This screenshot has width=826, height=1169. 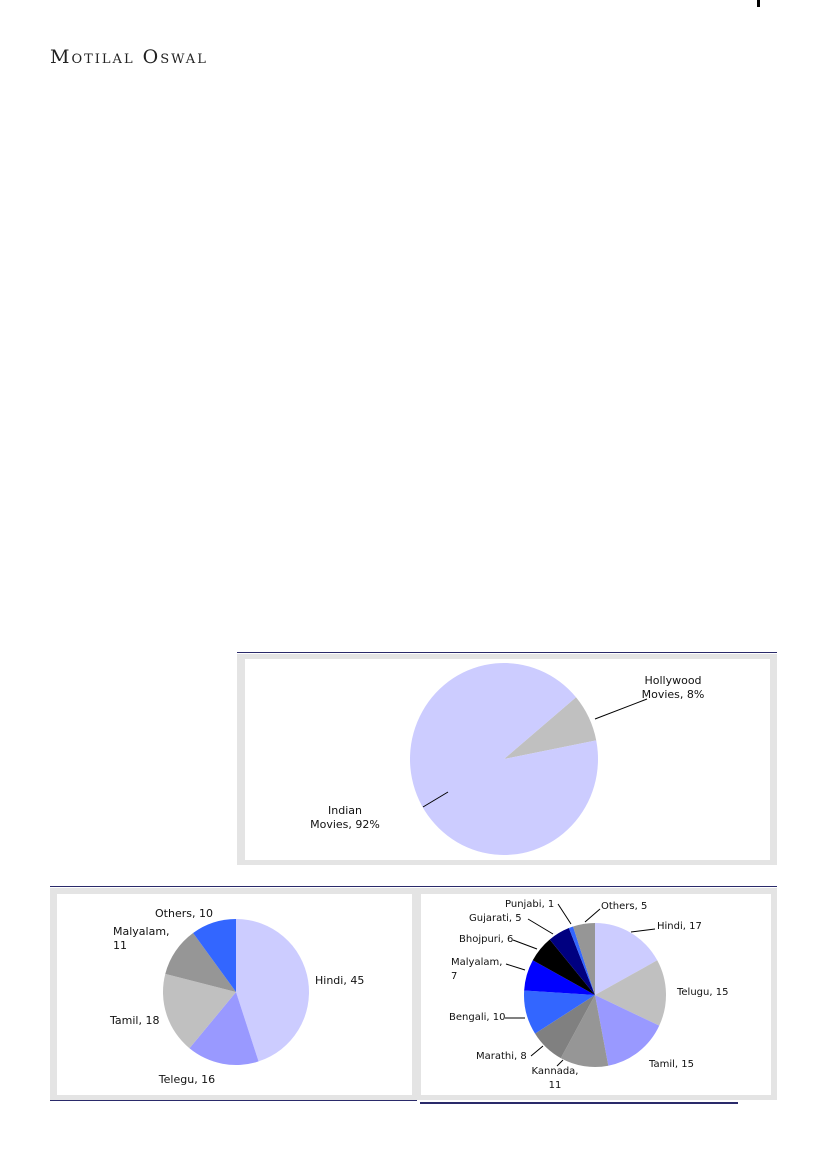 I want to click on data-label-hindi: Hindi, 45, so click(x=339, y=980).